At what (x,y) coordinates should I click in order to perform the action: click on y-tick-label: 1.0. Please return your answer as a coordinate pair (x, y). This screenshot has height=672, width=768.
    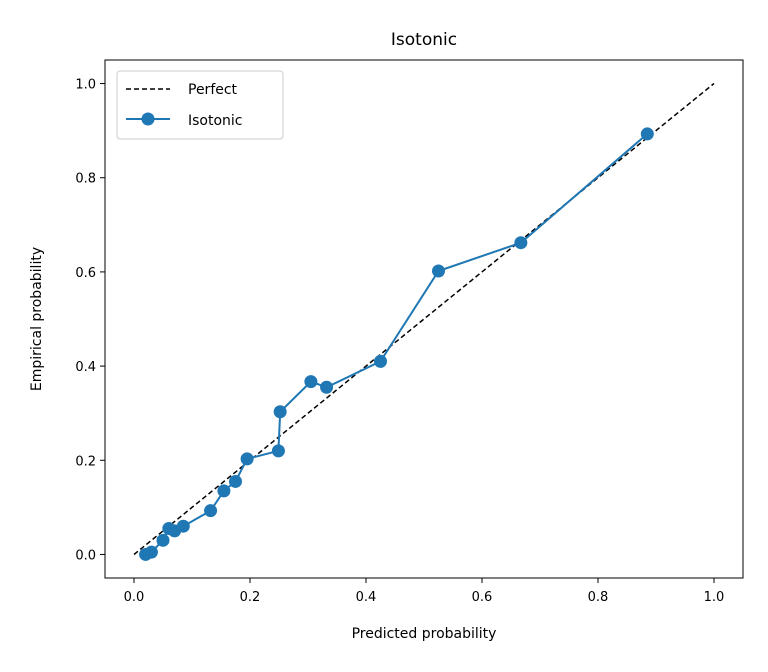
    Looking at the image, I should click on (85, 85).